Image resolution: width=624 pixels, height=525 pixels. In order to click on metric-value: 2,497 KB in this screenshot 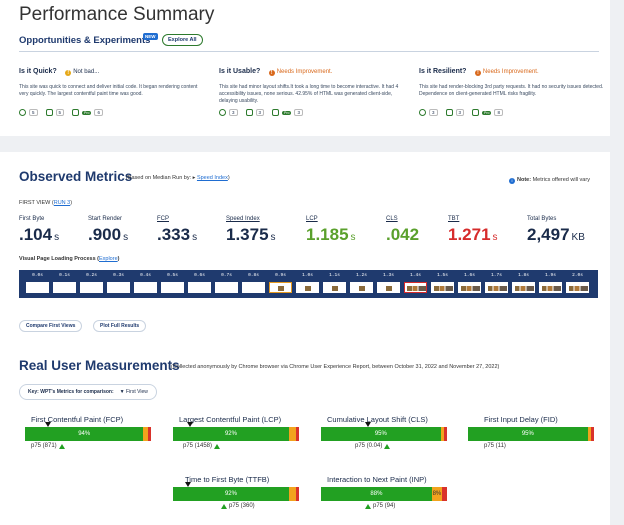, I will do `click(556, 234)`.